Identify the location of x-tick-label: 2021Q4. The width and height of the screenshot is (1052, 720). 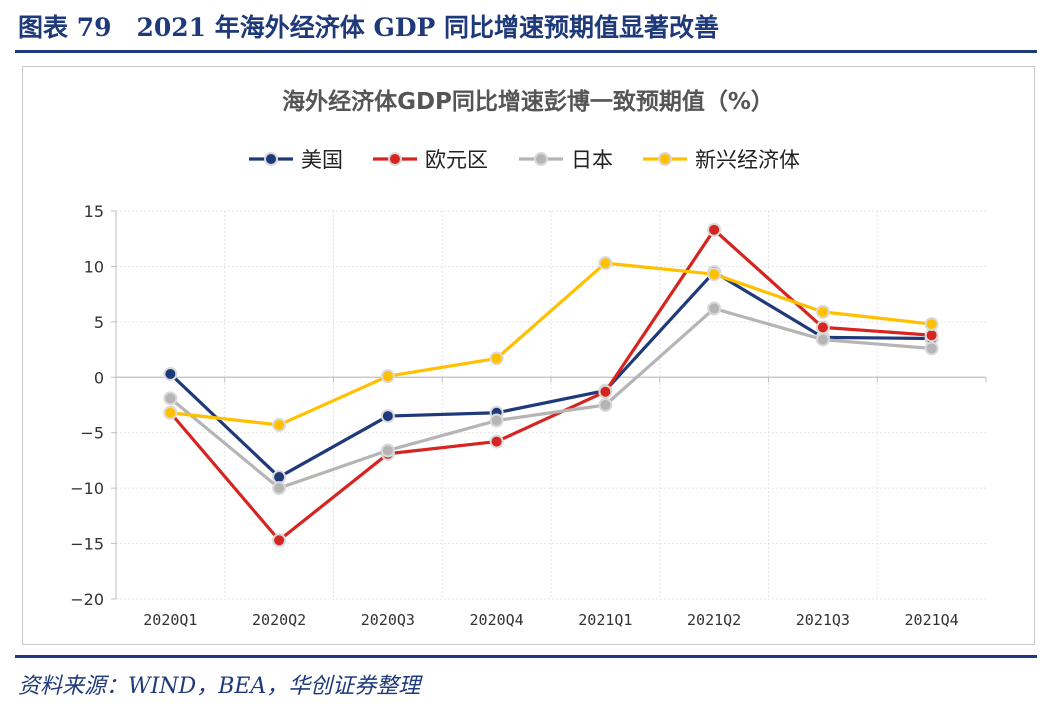
(932, 620).